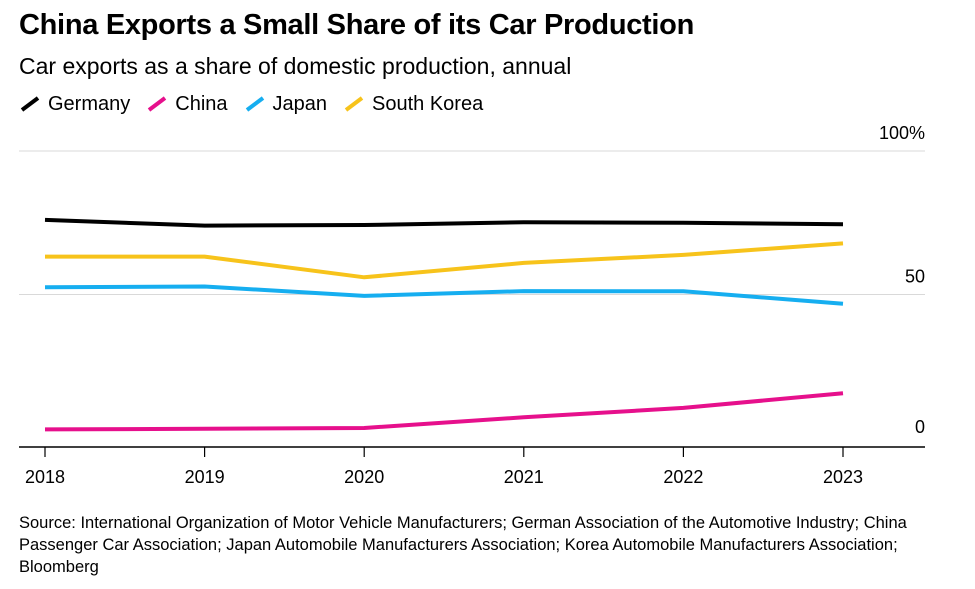 This screenshot has height=589, width=975. What do you see at coordinates (428, 103) in the screenshot?
I see `legend-label-south-korea: South Korea` at bounding box center [428, 103].